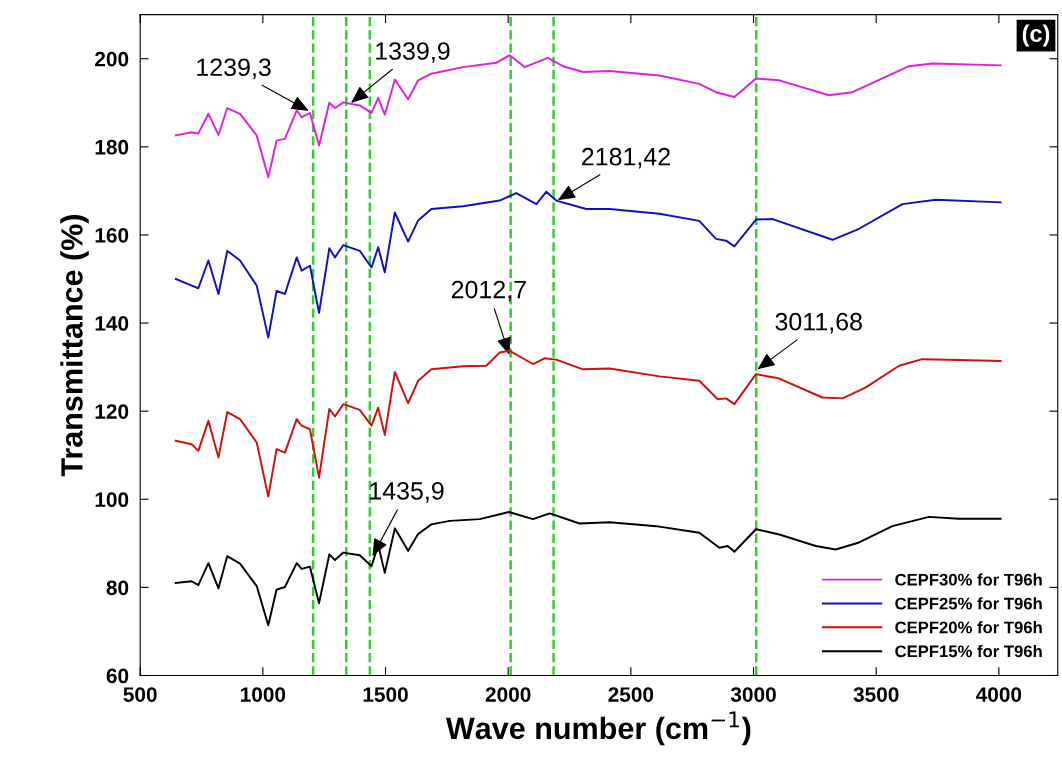 Image resolution: width=1062 pixels, height=772 pixels. What do you see at coordinates (385, 694) in the screenshot?
I see `x-tick-label: 1500` at bounding box center [385, 694].